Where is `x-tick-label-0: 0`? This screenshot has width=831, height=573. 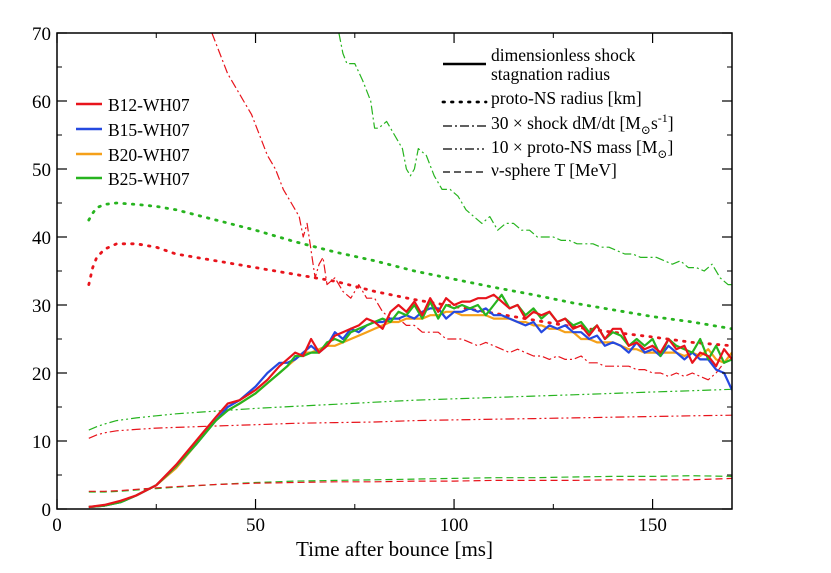 x-tick-label-0: 0 is located at coordinates (57, 525).